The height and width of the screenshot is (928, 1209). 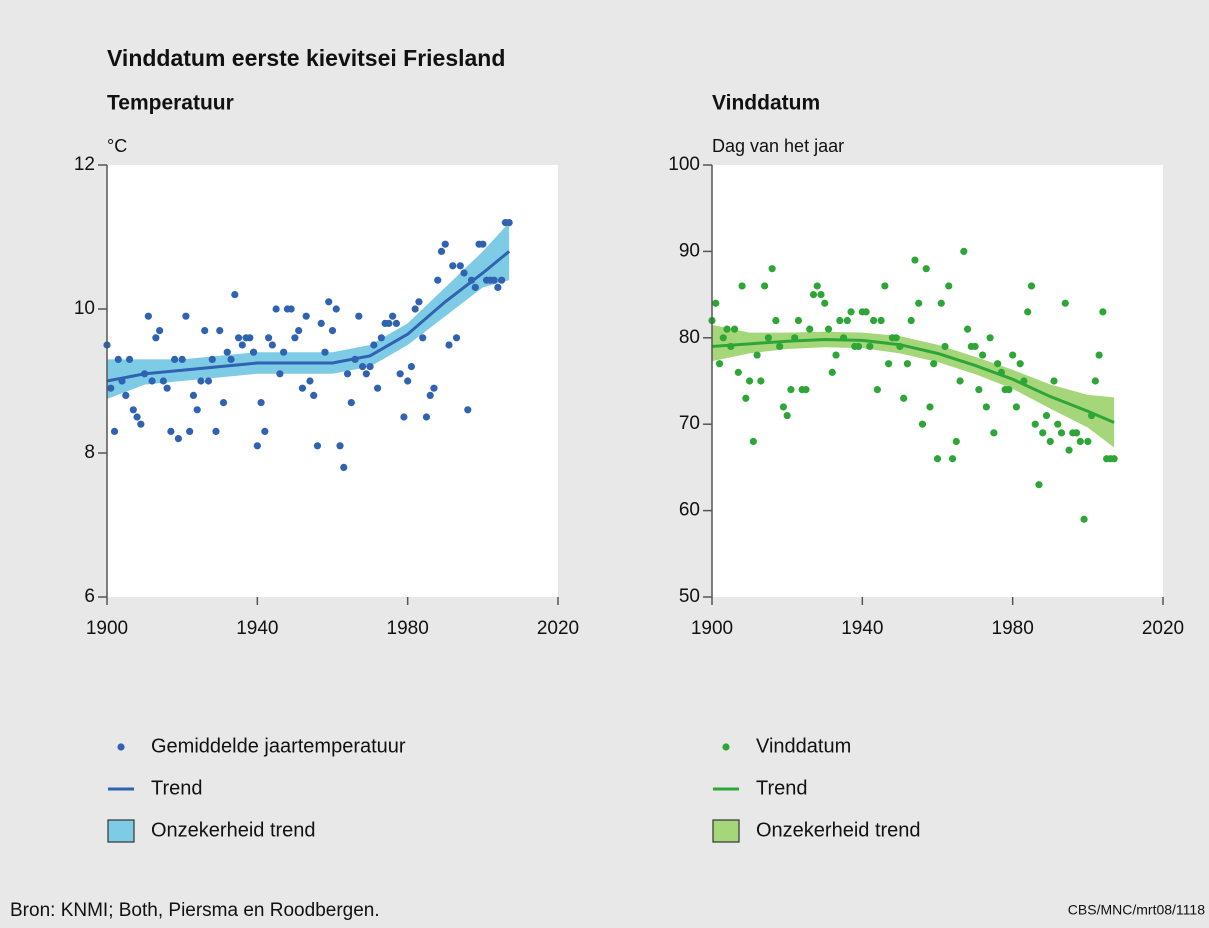 What do you see at coordinates (121, 747) in the screenshot?
I see `legend-marker` at bounding box center [121, 747].